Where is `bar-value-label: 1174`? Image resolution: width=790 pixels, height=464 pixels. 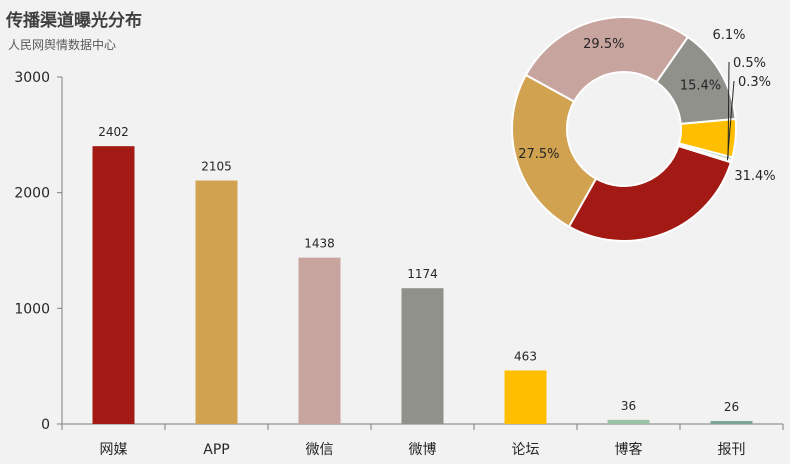 bar-value-label: 1174 is located at coordinates (422, 274).